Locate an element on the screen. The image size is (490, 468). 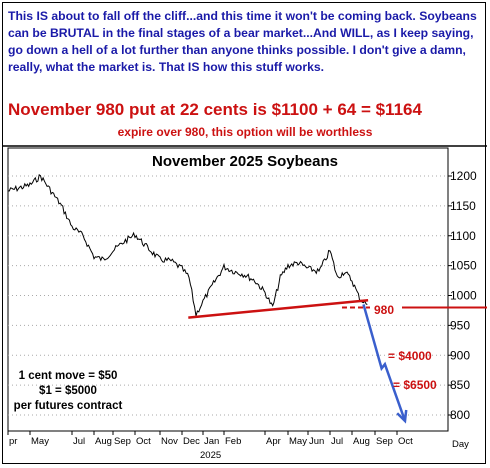
x-tick-label: Jun is located at coordinates (316, 441).